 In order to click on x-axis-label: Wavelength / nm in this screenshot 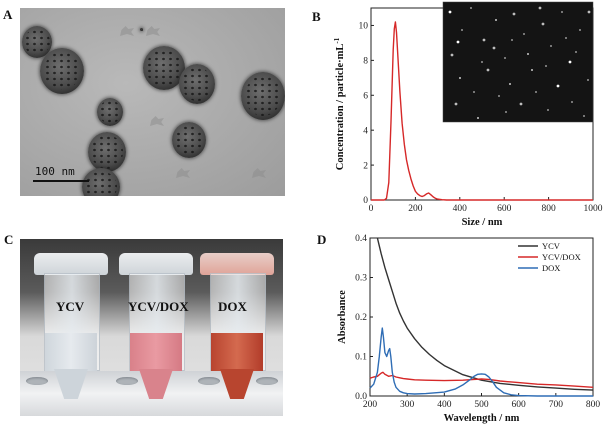, I will do `click(482, 418)`.